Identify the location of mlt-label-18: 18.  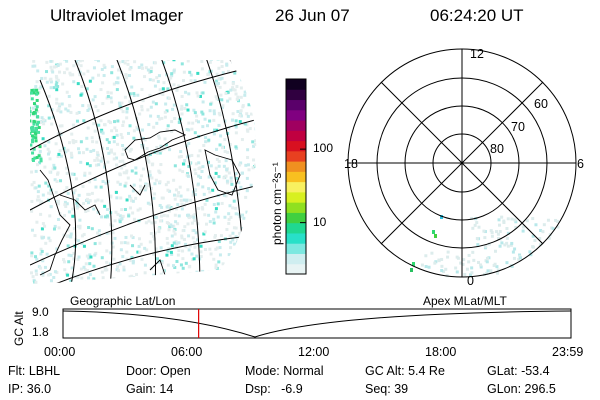
(351, 164).